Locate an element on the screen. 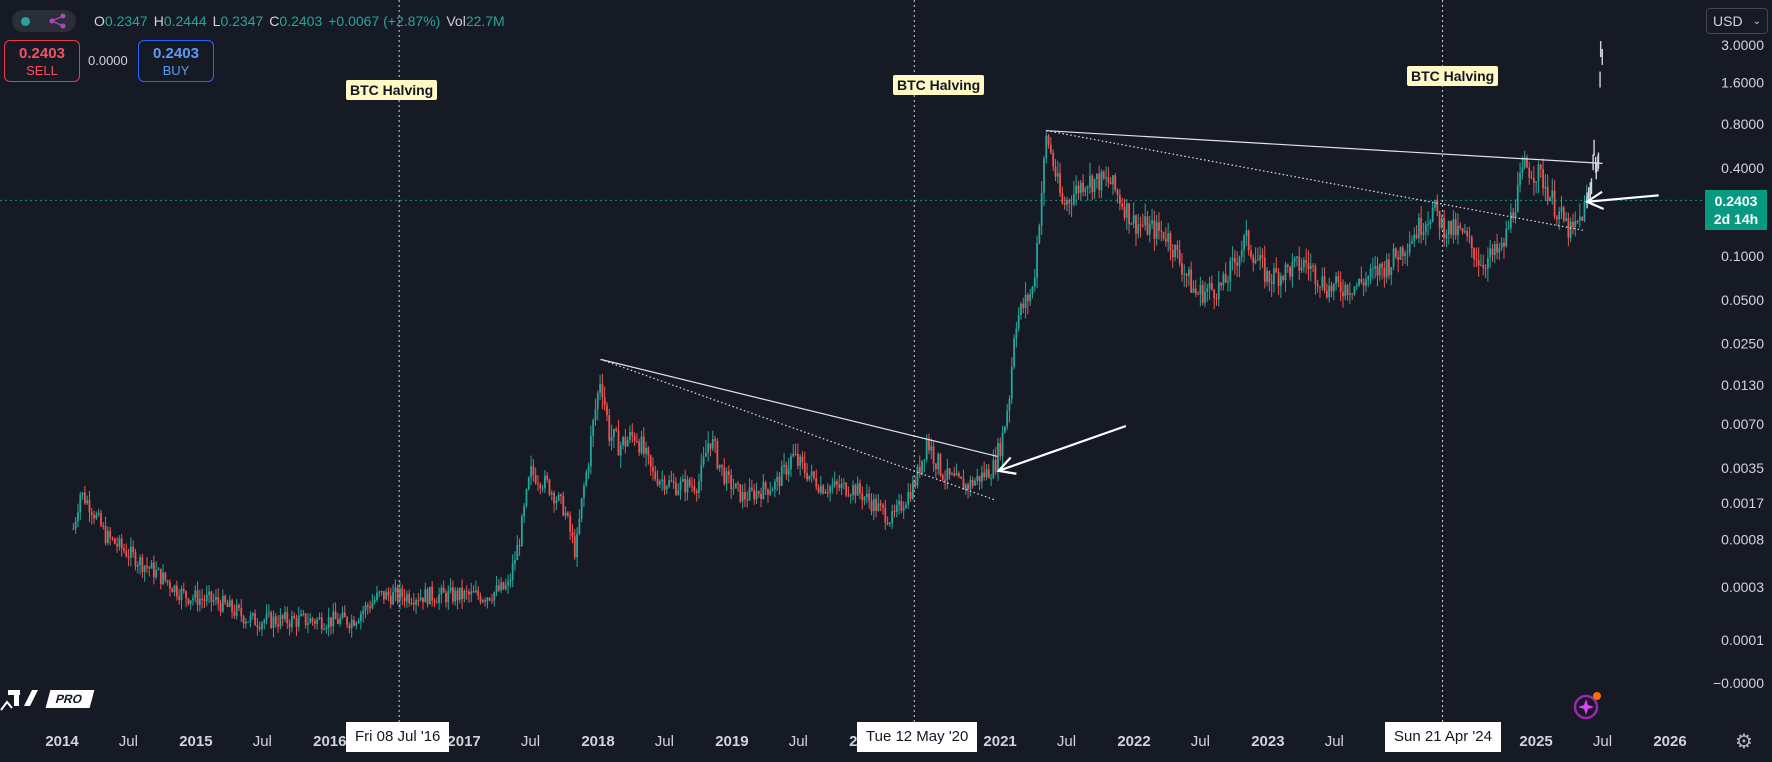  sell-button: 0.2403 SELL is located at coordinates (42, 61).